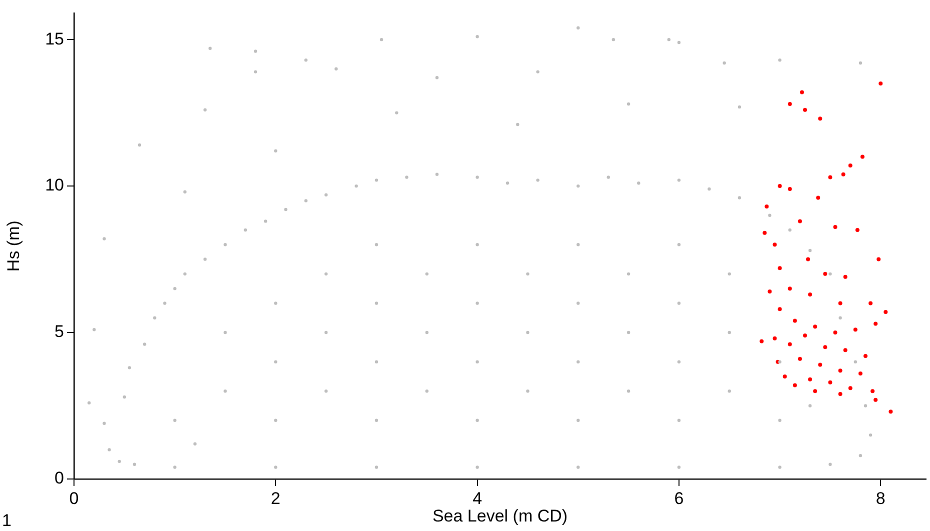 The height and width of the screenshot is (531, 930). What do you see at coordinates (59, 478) in the screenshot?
I see `y-tick-label: 0` at bounding box center [59, 478].